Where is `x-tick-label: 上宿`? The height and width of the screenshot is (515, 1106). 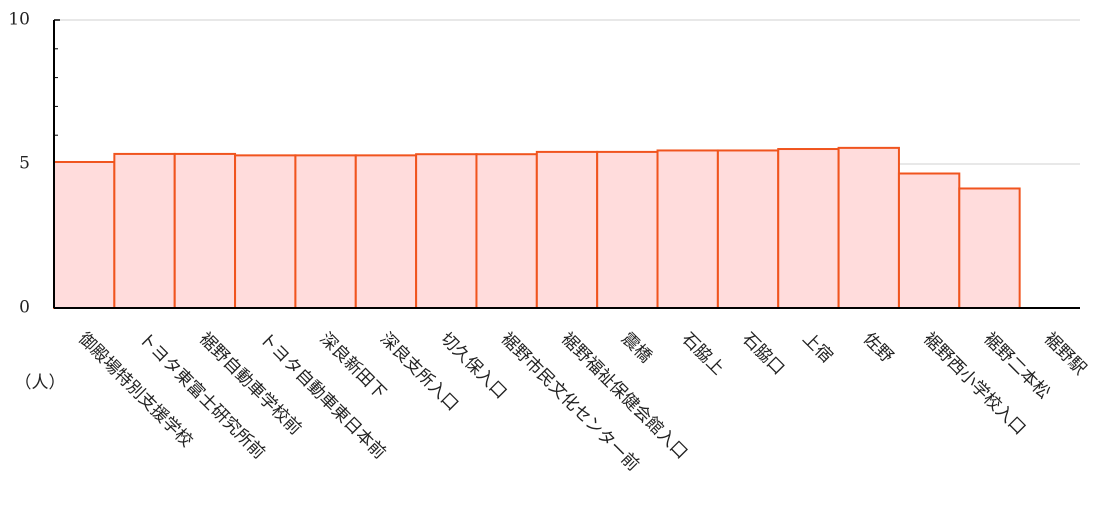 x-tick-label: 上宿 is located at coordinates (817, 348).